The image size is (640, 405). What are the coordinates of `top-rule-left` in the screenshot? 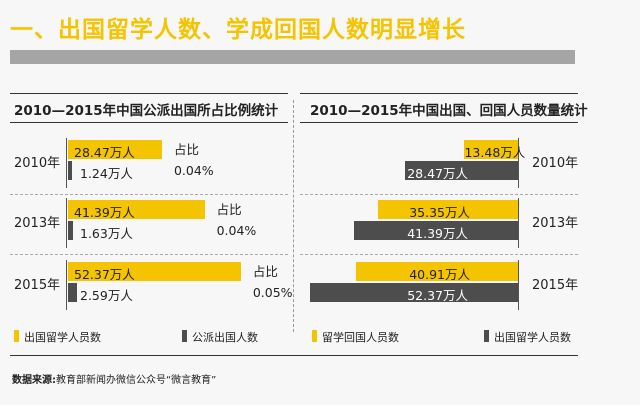 It's located at (149, 93).